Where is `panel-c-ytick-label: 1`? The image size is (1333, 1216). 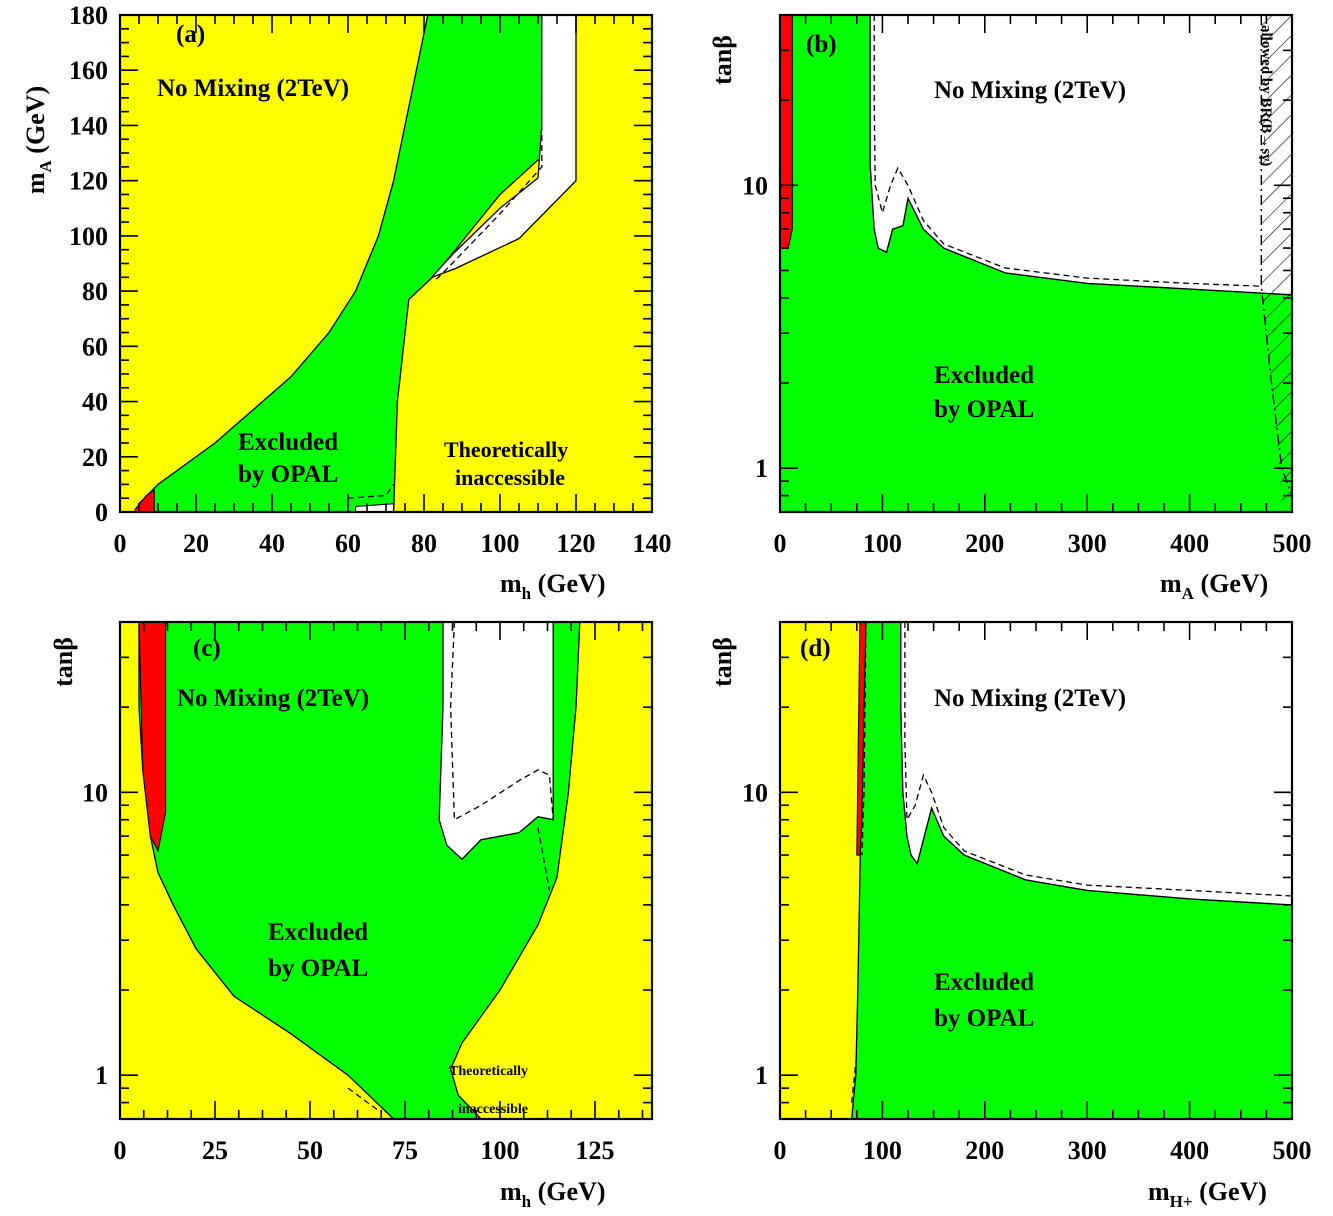
panel-c-ytick-label: 1 is located at coordinates (101, 1075).